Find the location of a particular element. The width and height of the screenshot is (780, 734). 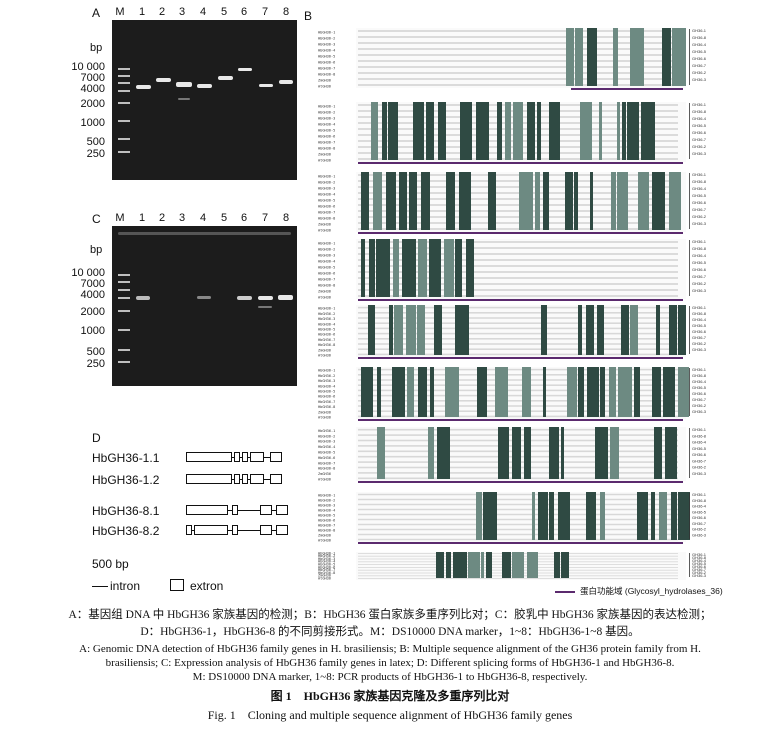

marker-label: 7000 is located at coordinates (92, 284).